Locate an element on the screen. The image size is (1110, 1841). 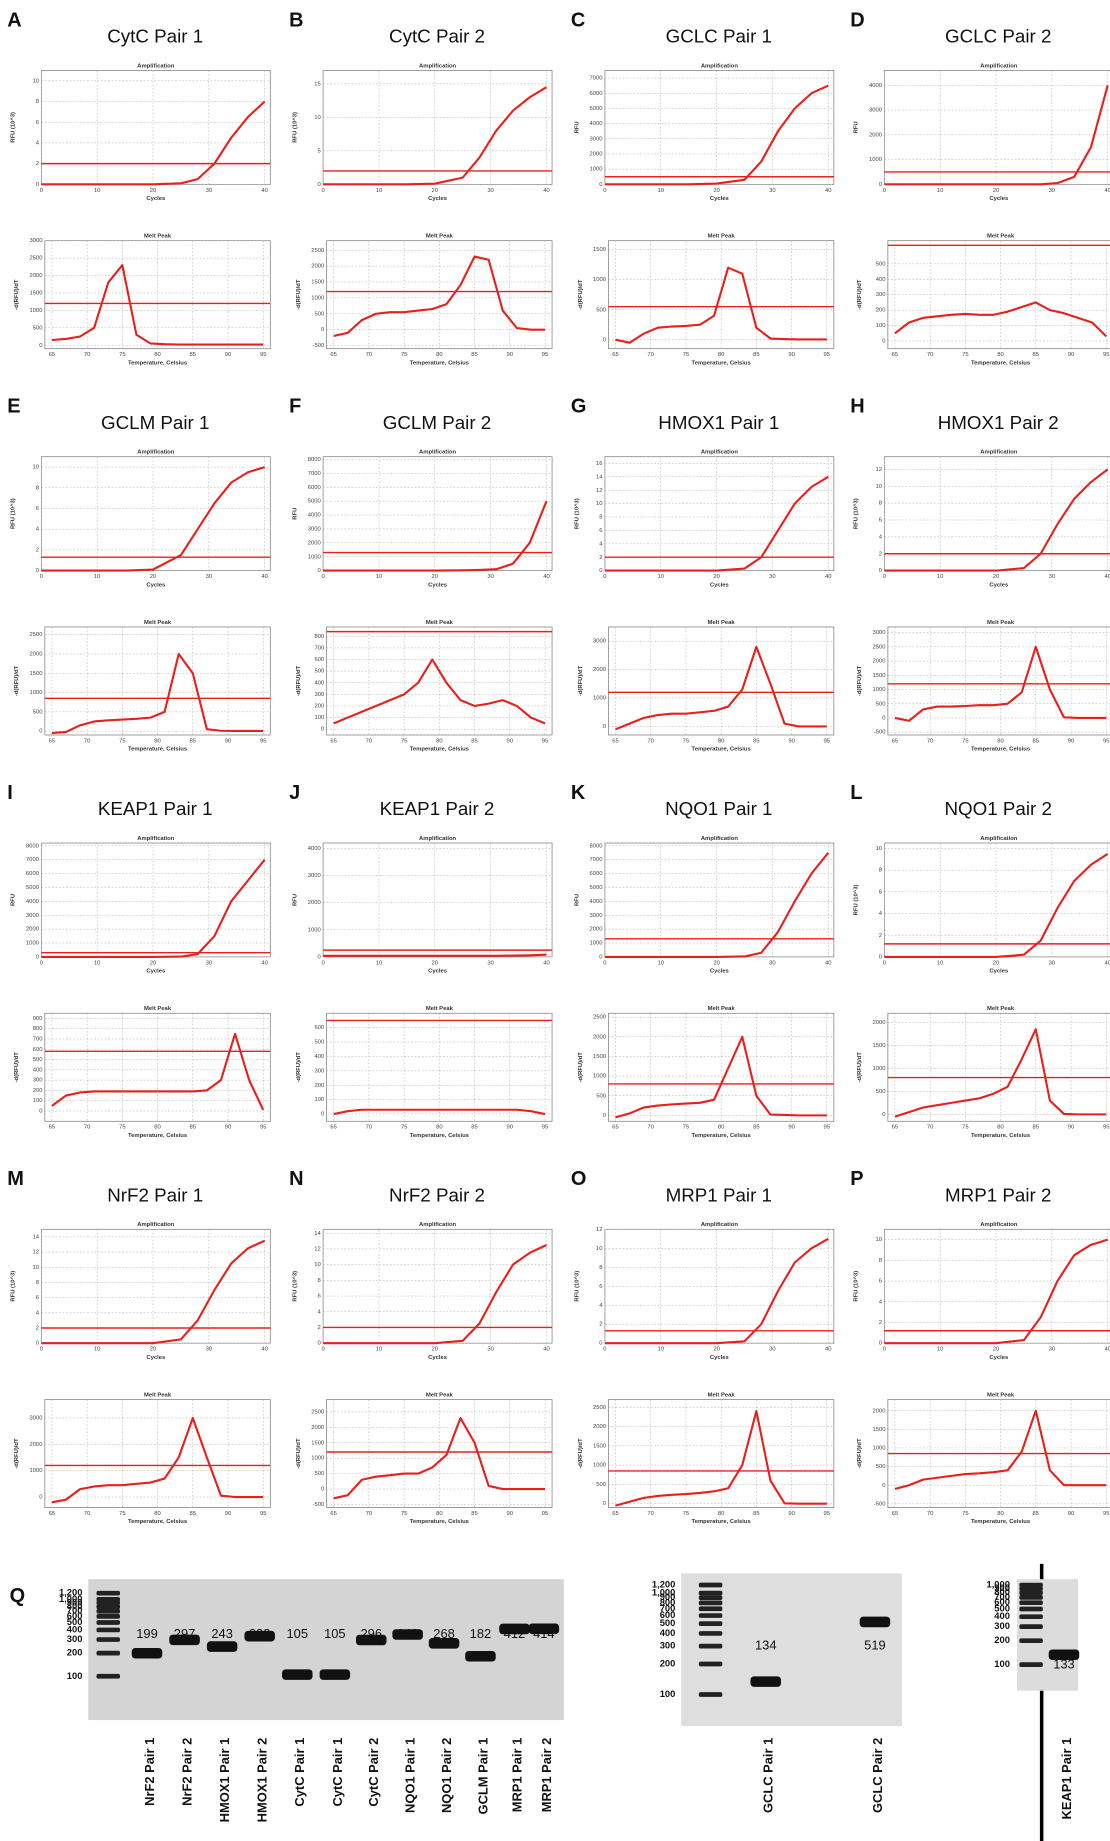
lane-label: CytC Pair 2 is located at coordinates (373, 1772).